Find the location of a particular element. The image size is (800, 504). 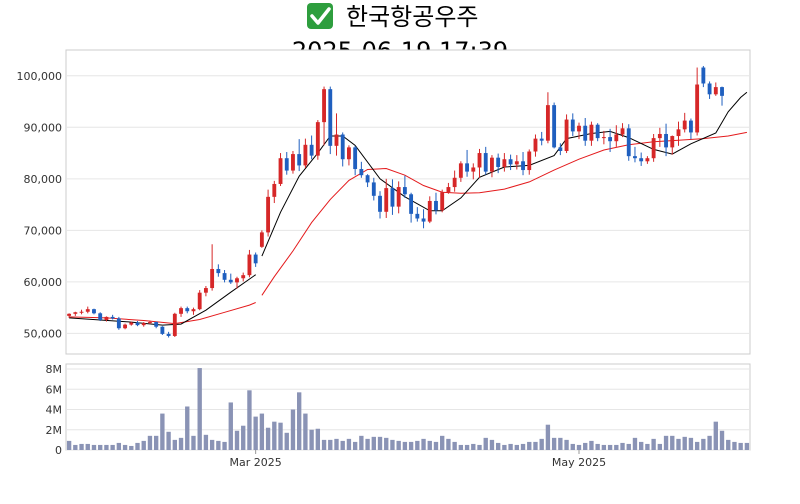

x-tick-label: May 2025 is located at coordinates (579, 462).